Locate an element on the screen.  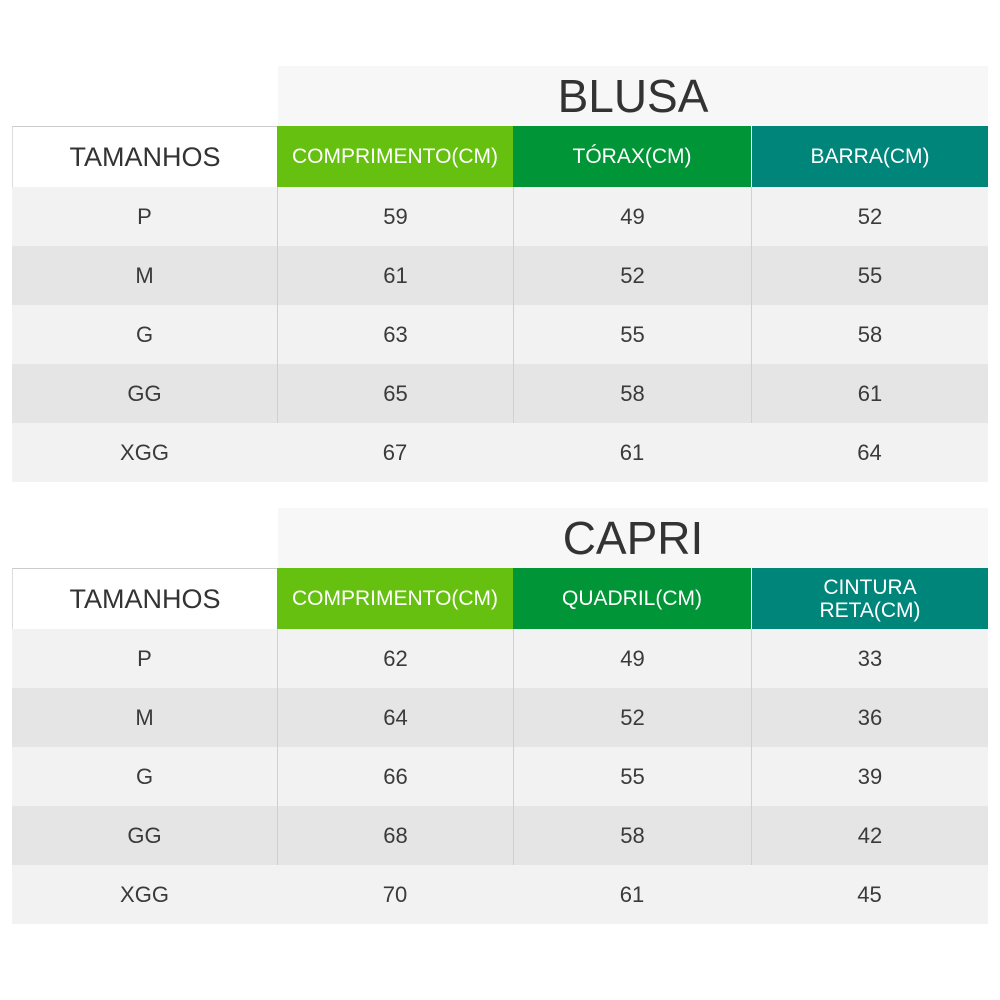
column-header: BARRA(CM) is located at coordinates (869, 156).